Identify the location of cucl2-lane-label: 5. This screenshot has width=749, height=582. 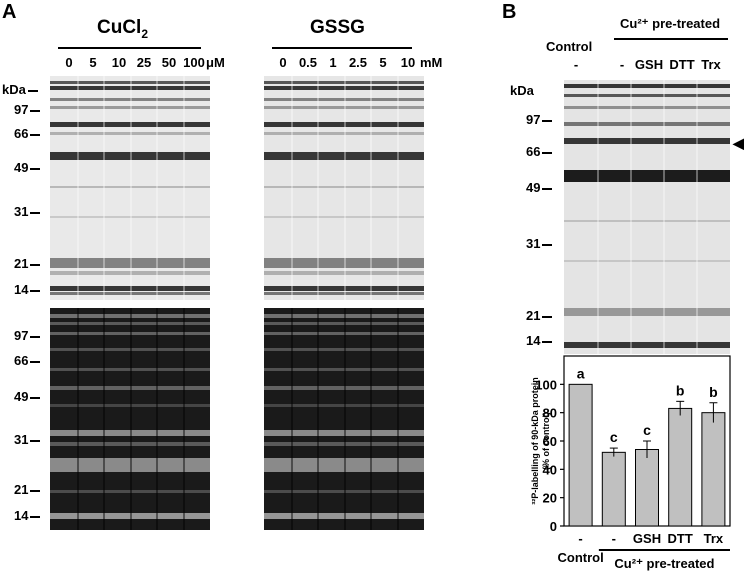
(93, 62).